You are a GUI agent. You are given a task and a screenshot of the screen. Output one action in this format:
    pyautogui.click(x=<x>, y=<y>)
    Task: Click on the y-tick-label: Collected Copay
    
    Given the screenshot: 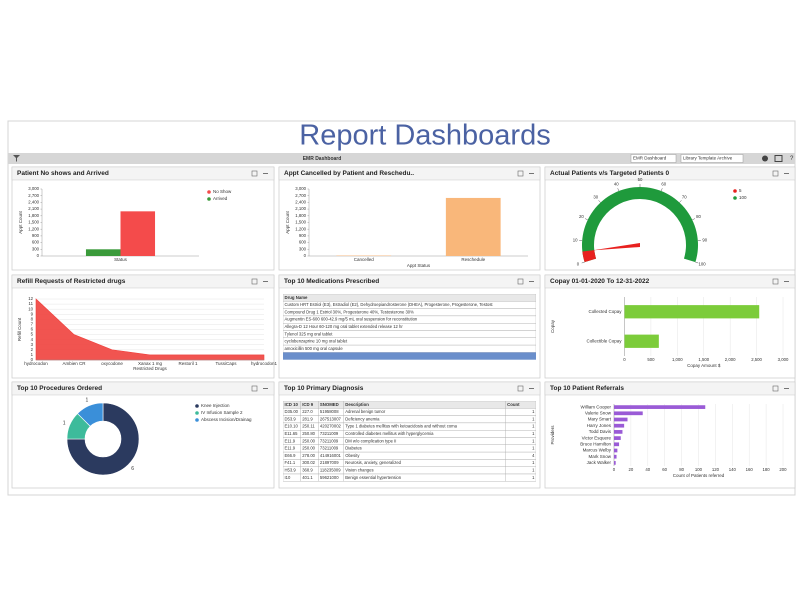 What is the action you would take?
    pyautogui.click(x=605, y=311)
    